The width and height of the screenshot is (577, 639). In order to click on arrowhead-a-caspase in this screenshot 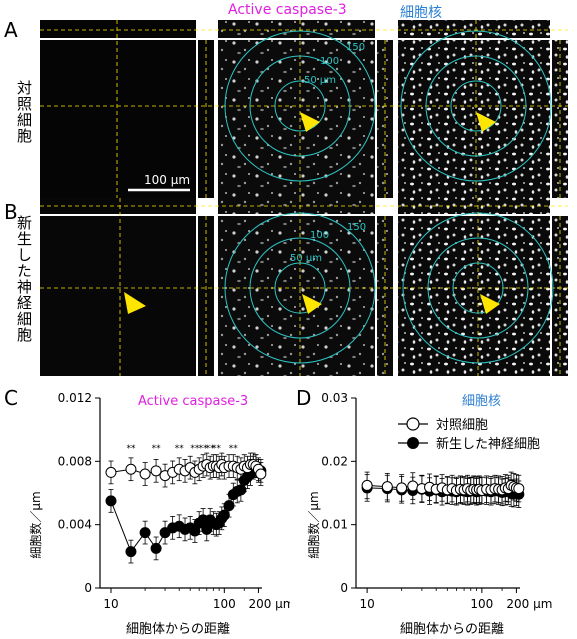, I will do `click(310, 122)`.